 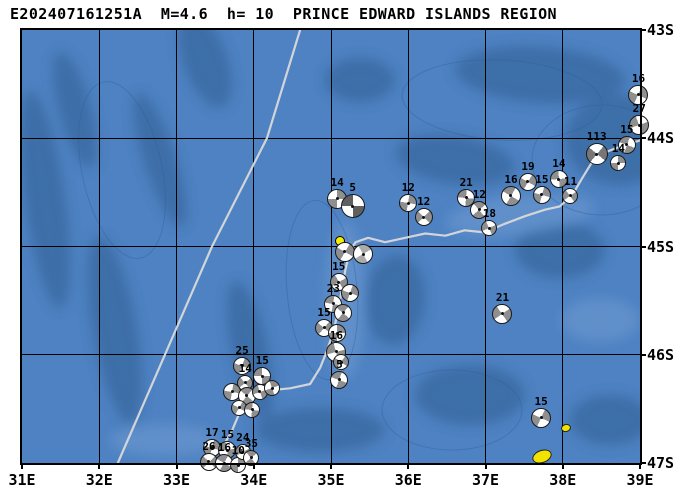 I want to click on x-axis-label: 32E, so click(x=99, y=480).